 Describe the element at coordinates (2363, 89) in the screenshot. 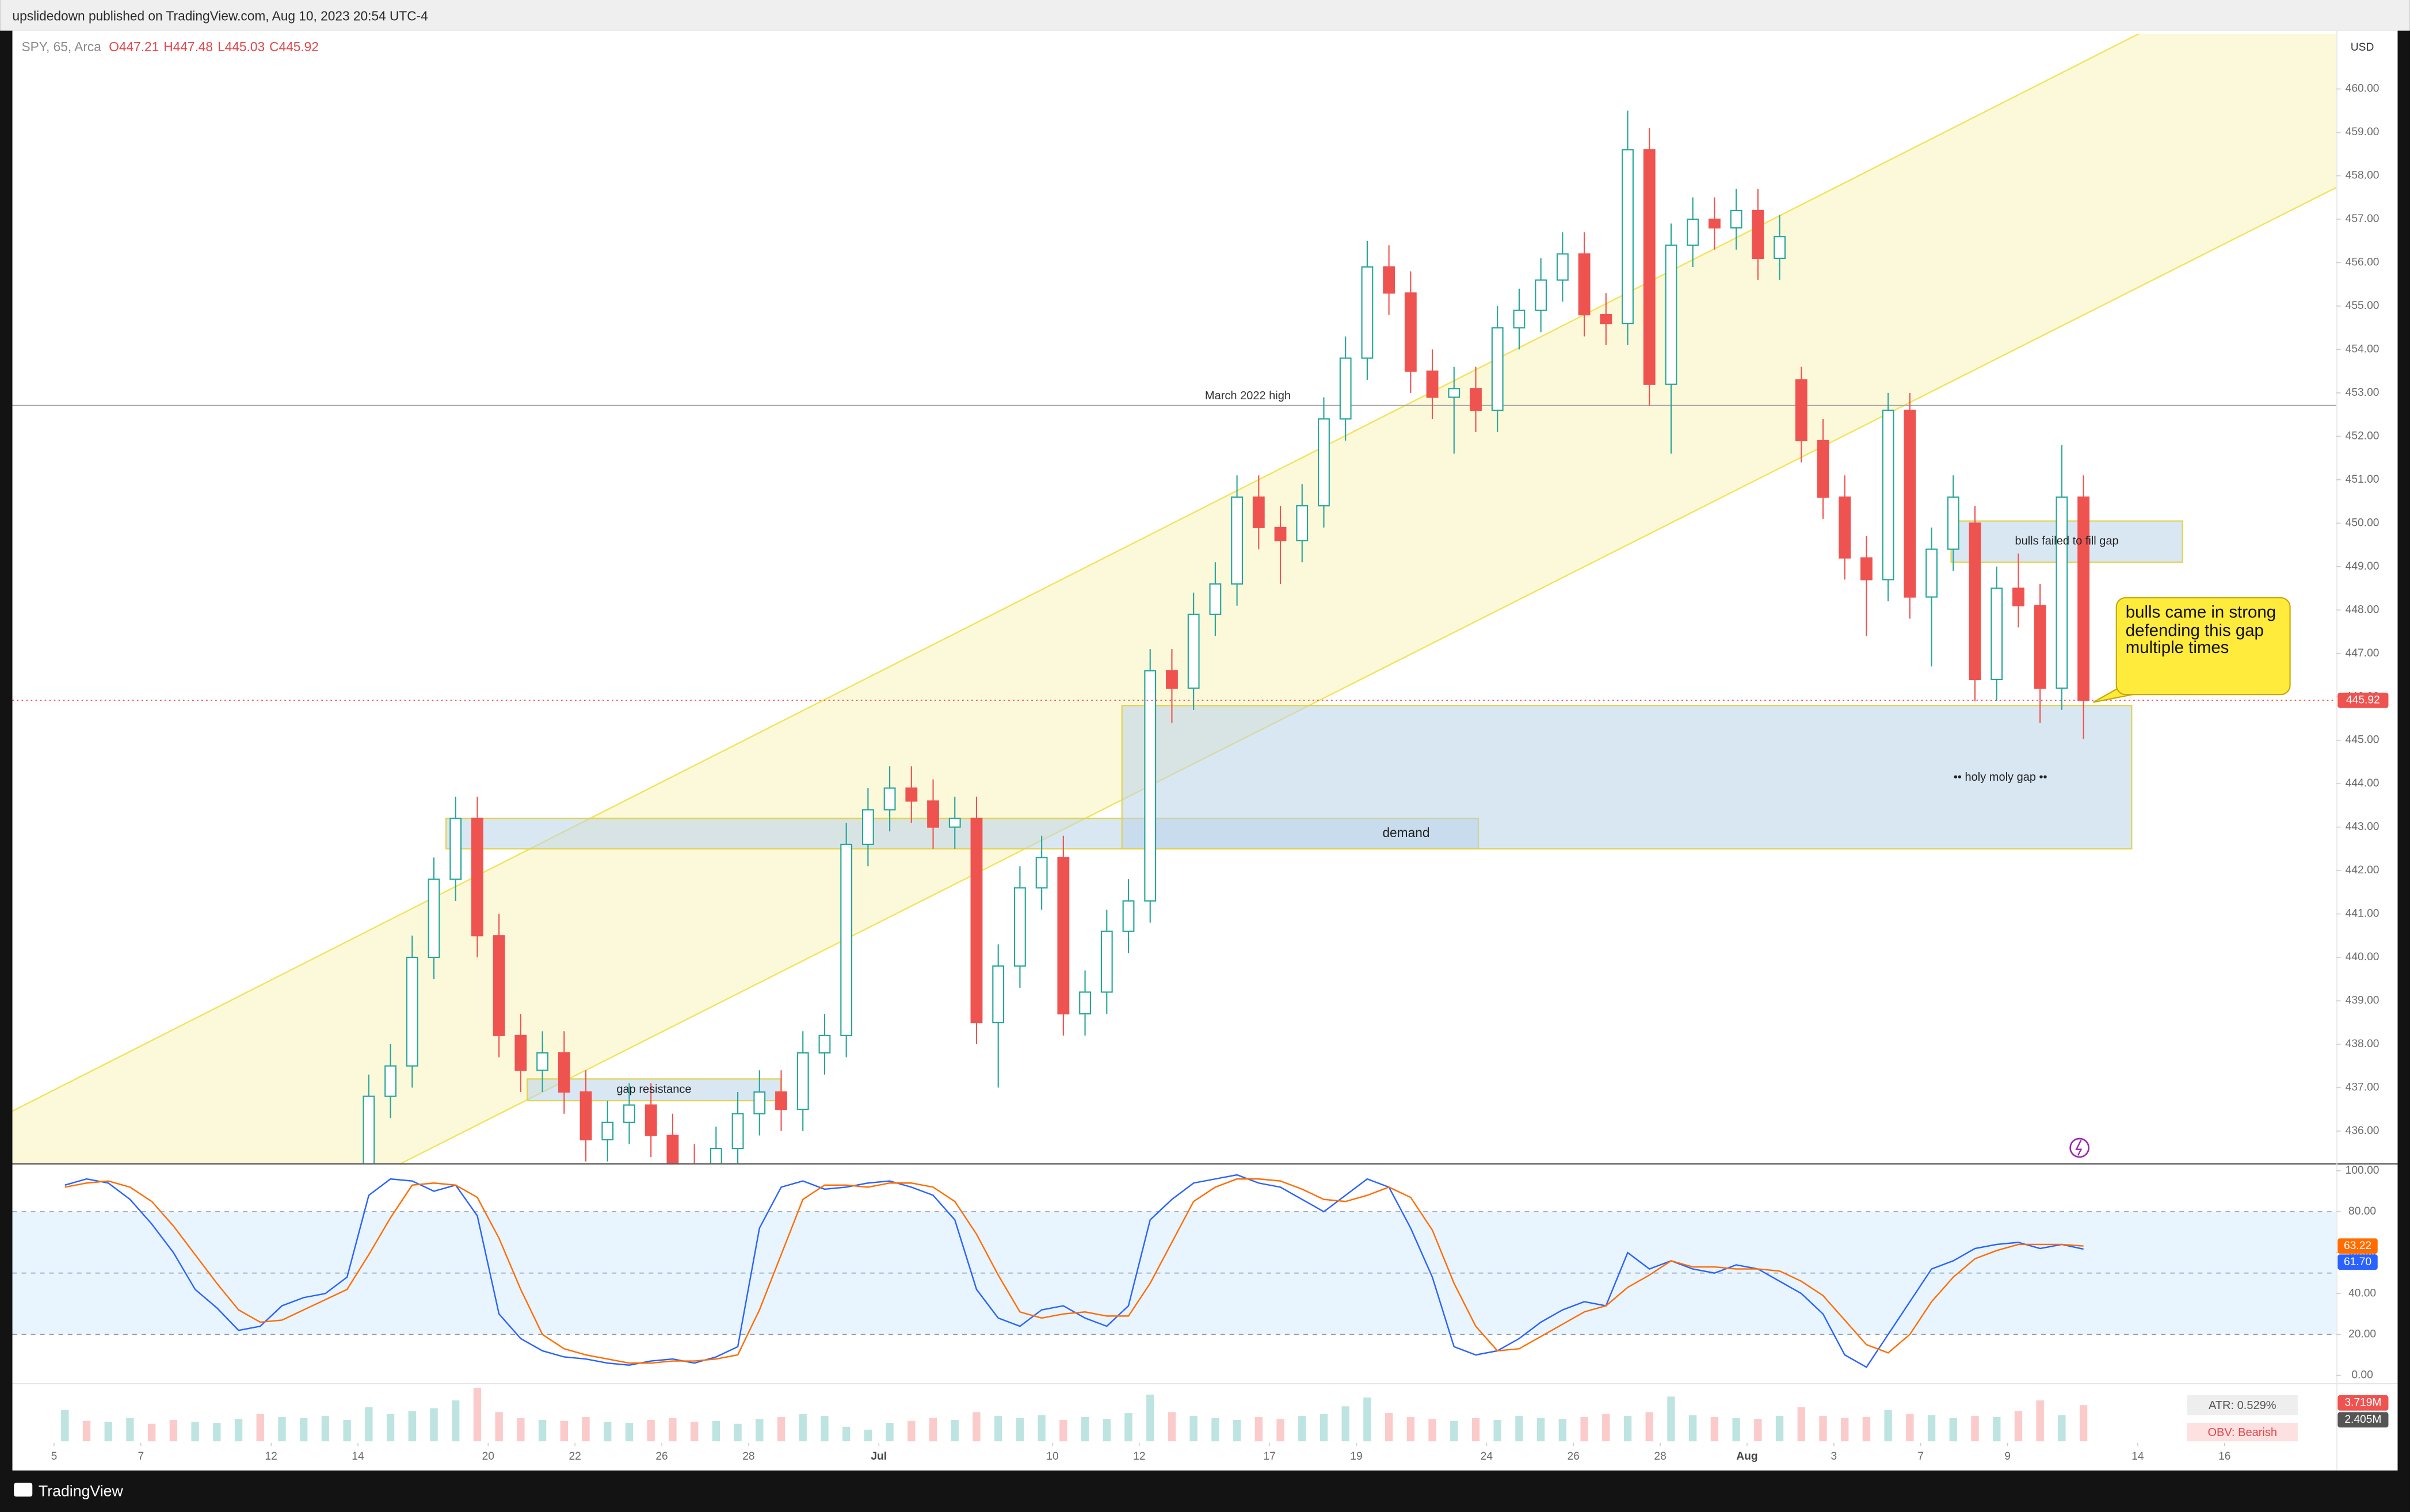

I see `y-tick-label: 460.00` at that location.